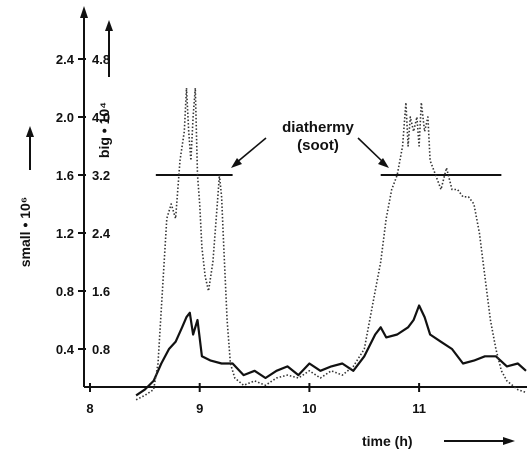 The width and height of the screenshot is (527, 455). What do you see at coordinates (89, 408) in the screenshot?
I see `x-tick-label: 8` at bounding box center [89, 408].